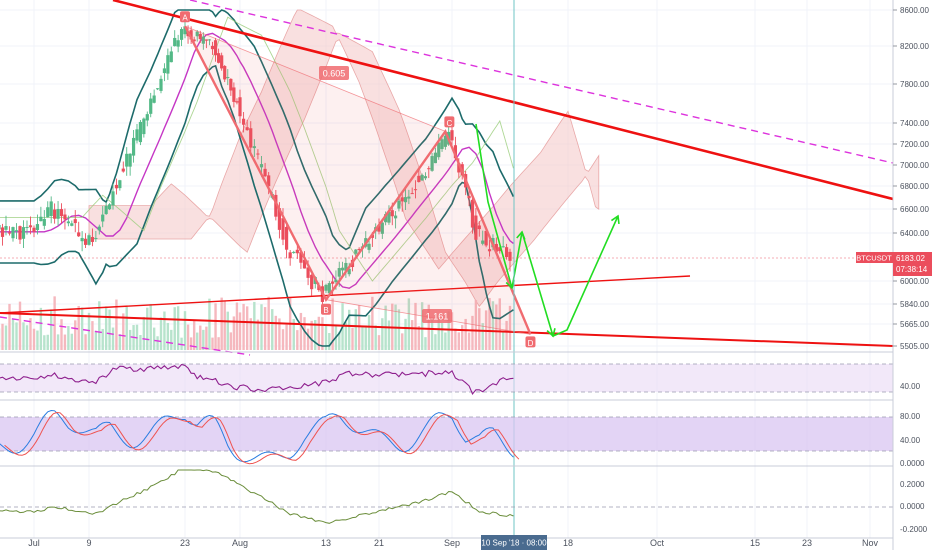 The image size is (932, 555). What do you see at coordinates (657, 543) in the screenshot?
I see `x-tick-label: Oct` at bounding box center [657, 543].